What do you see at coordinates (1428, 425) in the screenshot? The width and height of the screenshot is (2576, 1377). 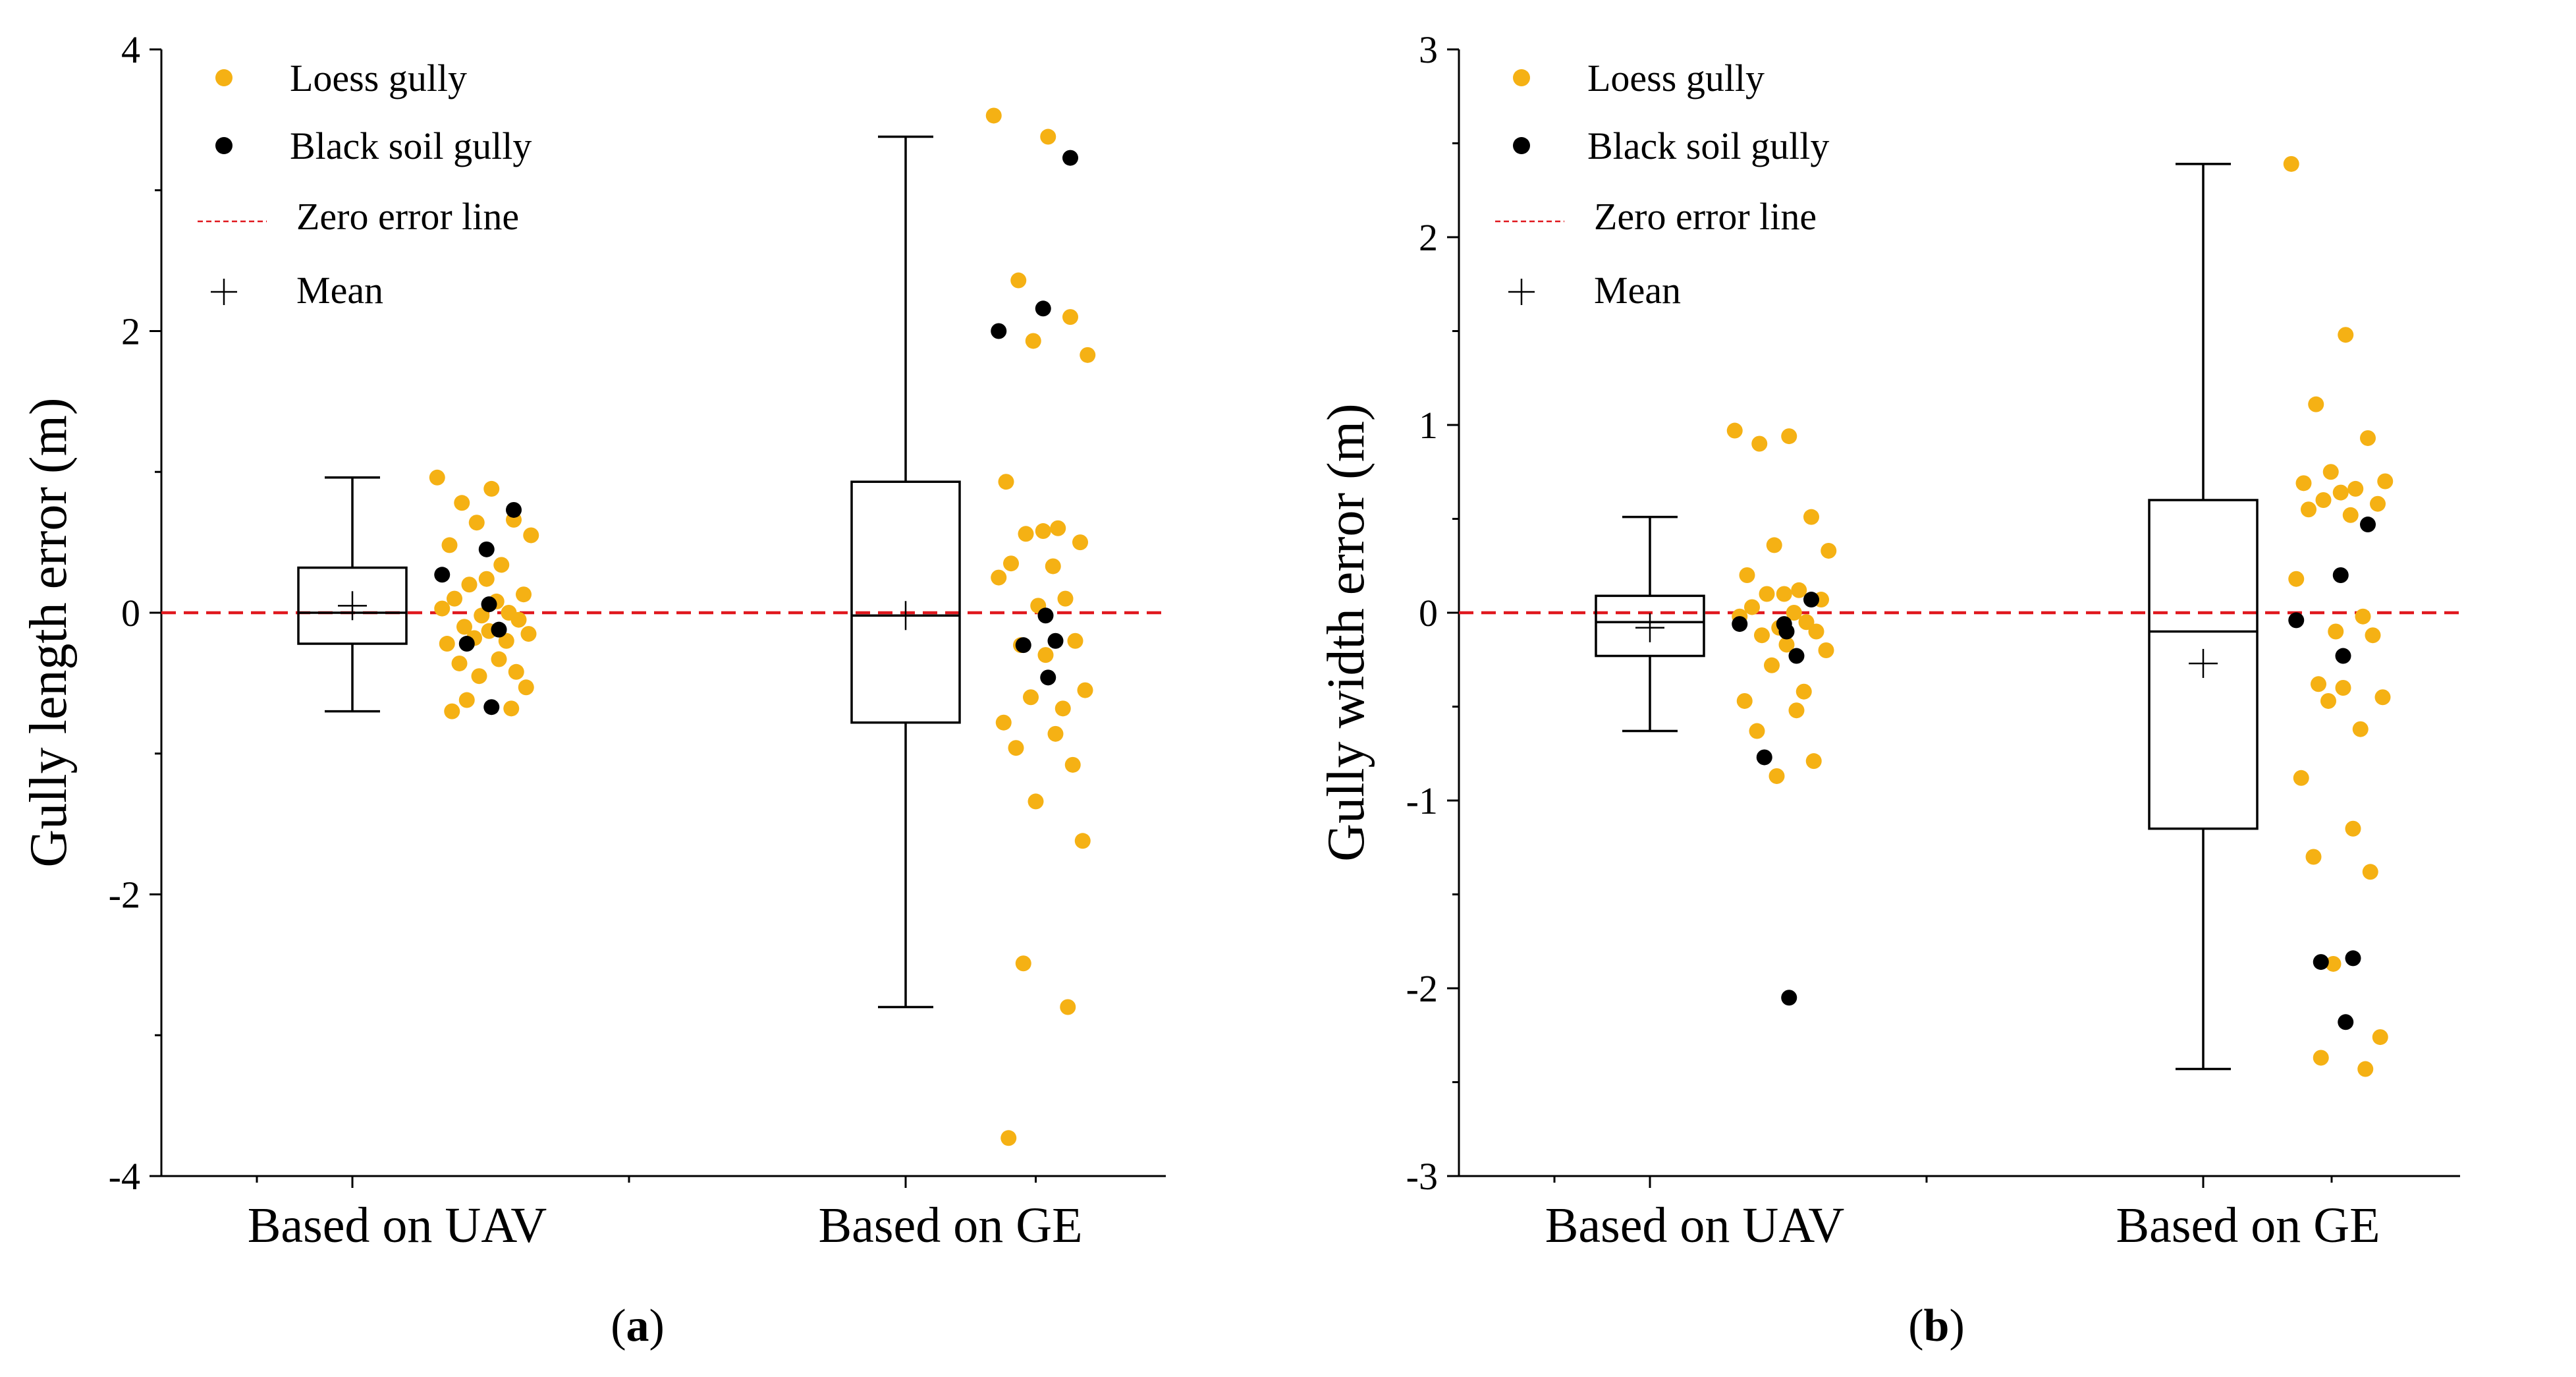 I see `y-tick-label: 1` at bounding box center [1428, 425].